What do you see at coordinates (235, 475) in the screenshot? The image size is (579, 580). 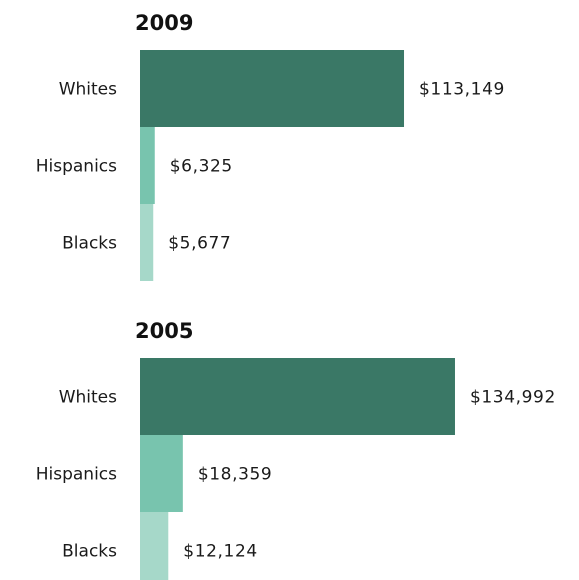 I see `value-label-hispanics: $18,359` at bounding box center [235, 475].